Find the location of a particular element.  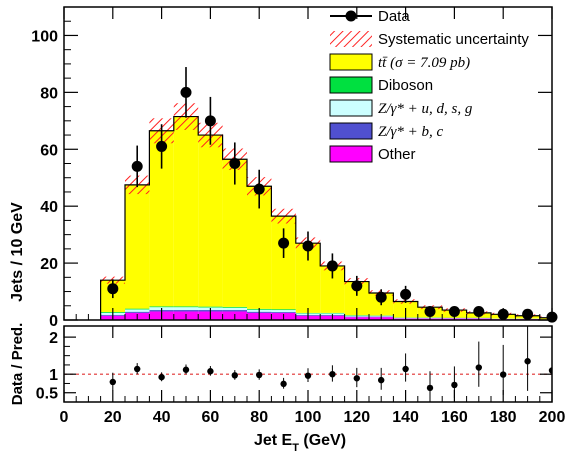

legend-entry-ttbar: tt̄ (σ = 7.09 pb) is located at coordinates (399, 62).